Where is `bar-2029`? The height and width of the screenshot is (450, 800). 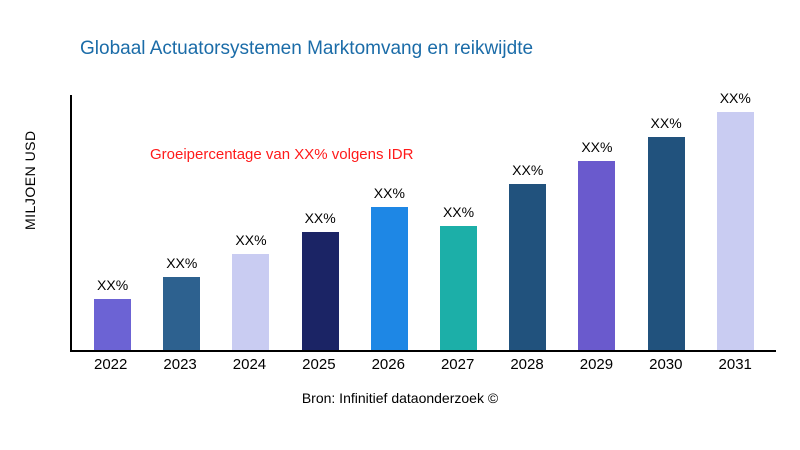
bar-2029 is located at coordinates (597, 255).